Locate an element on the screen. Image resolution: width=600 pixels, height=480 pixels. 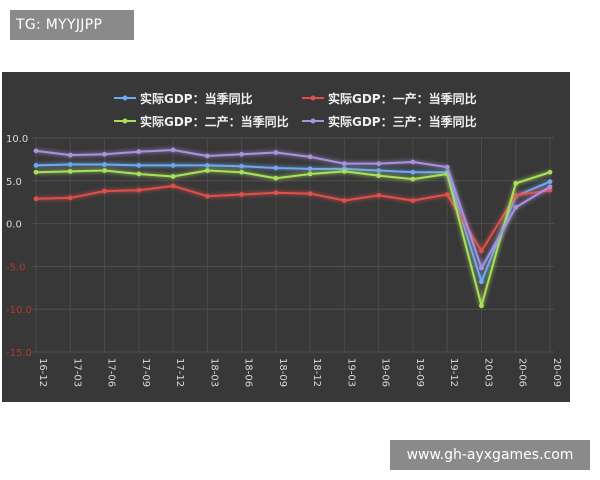
x-tick-label: 20-03 is located at coordinates (487, 372).